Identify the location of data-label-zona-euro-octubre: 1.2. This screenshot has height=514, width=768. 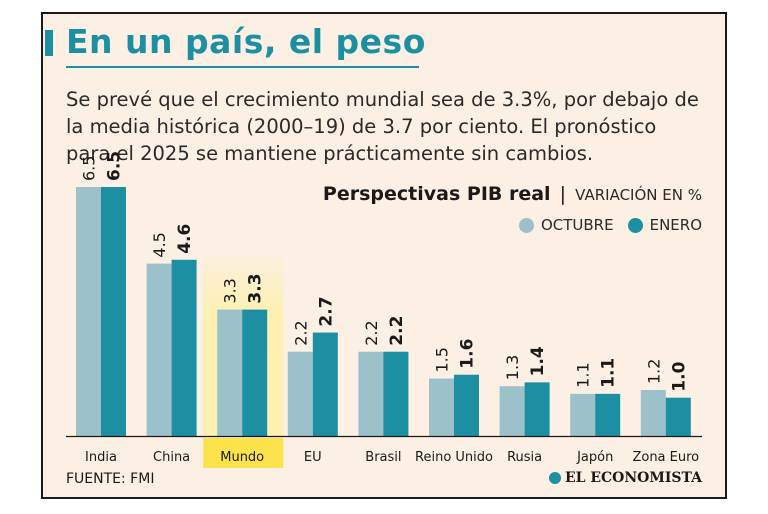
(653, 371).